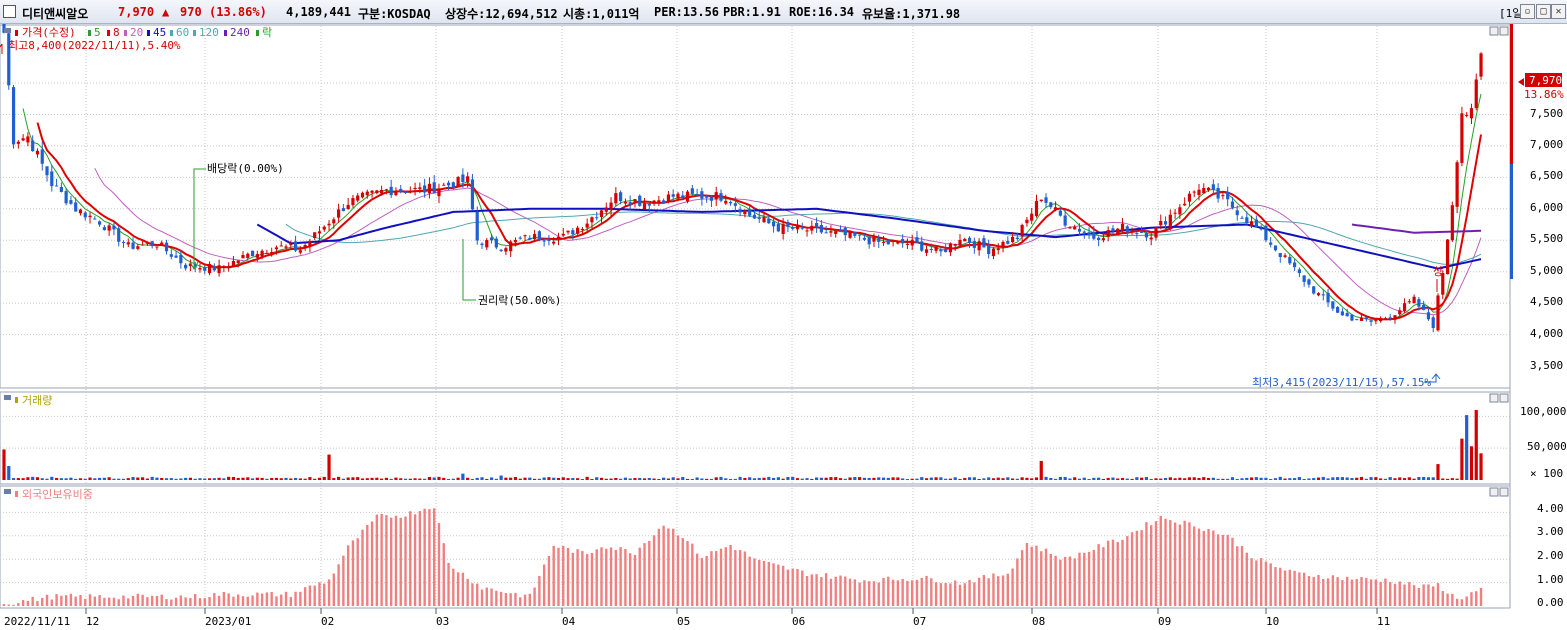  I want to click on close-button: ✕, so click(1558, 11).